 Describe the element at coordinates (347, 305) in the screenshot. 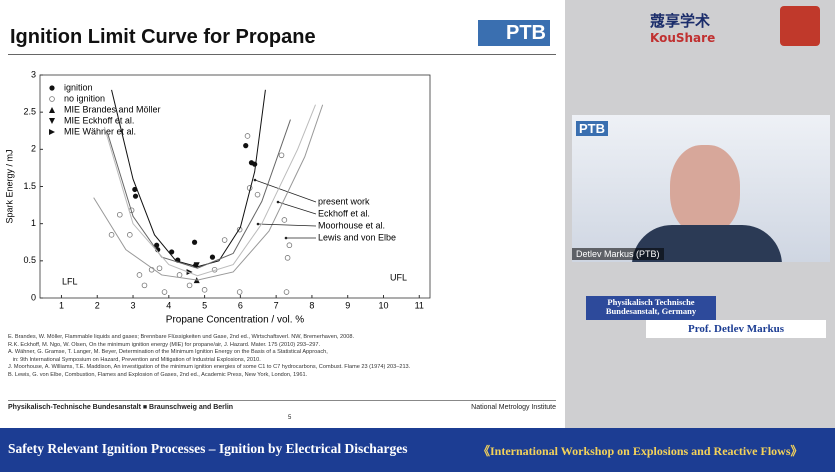

I see `x-tick-label: 9` at that location.